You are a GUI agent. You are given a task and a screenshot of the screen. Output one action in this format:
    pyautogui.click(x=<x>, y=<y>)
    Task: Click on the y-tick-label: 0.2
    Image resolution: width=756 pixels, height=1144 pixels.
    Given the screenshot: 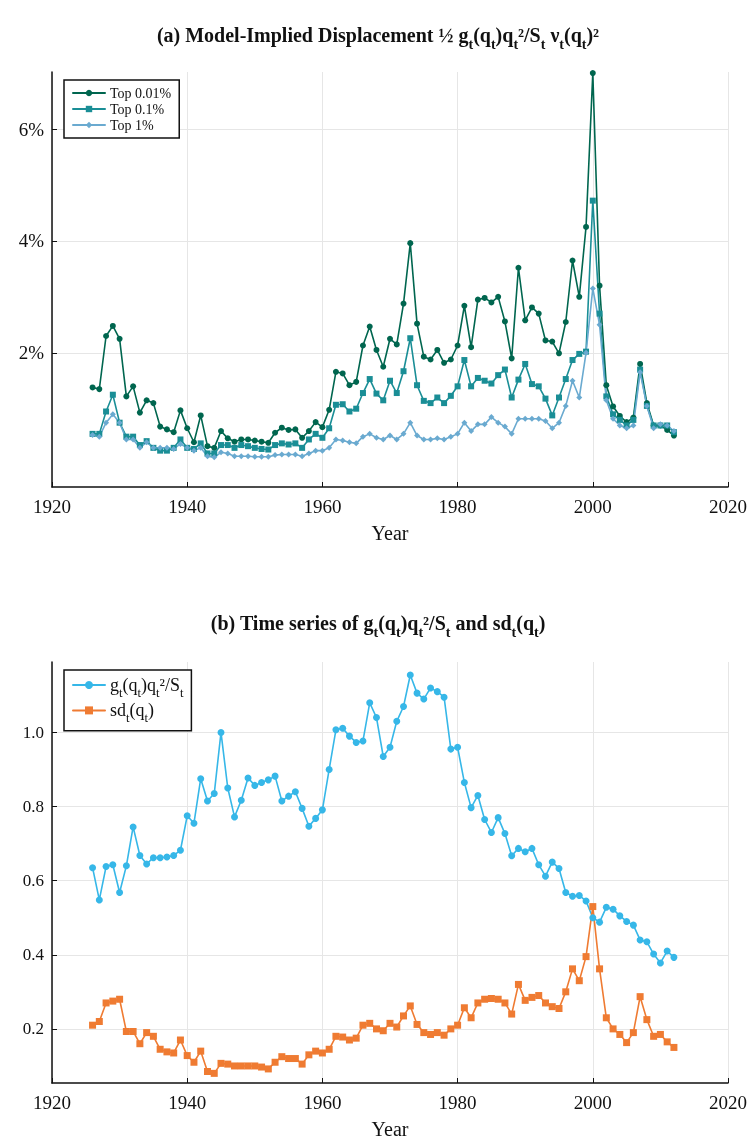 What is the action you would take?
    pyautogui.click(x=33, y=1029)
    